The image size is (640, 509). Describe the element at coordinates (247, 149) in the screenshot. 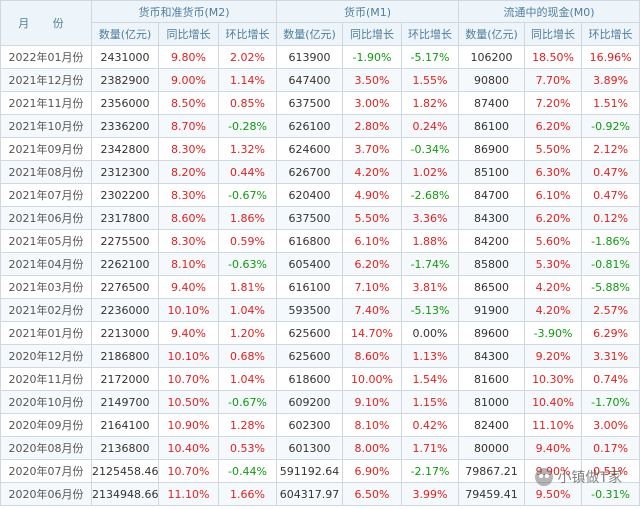

I see `growth-cell: 1.32%` at that location.